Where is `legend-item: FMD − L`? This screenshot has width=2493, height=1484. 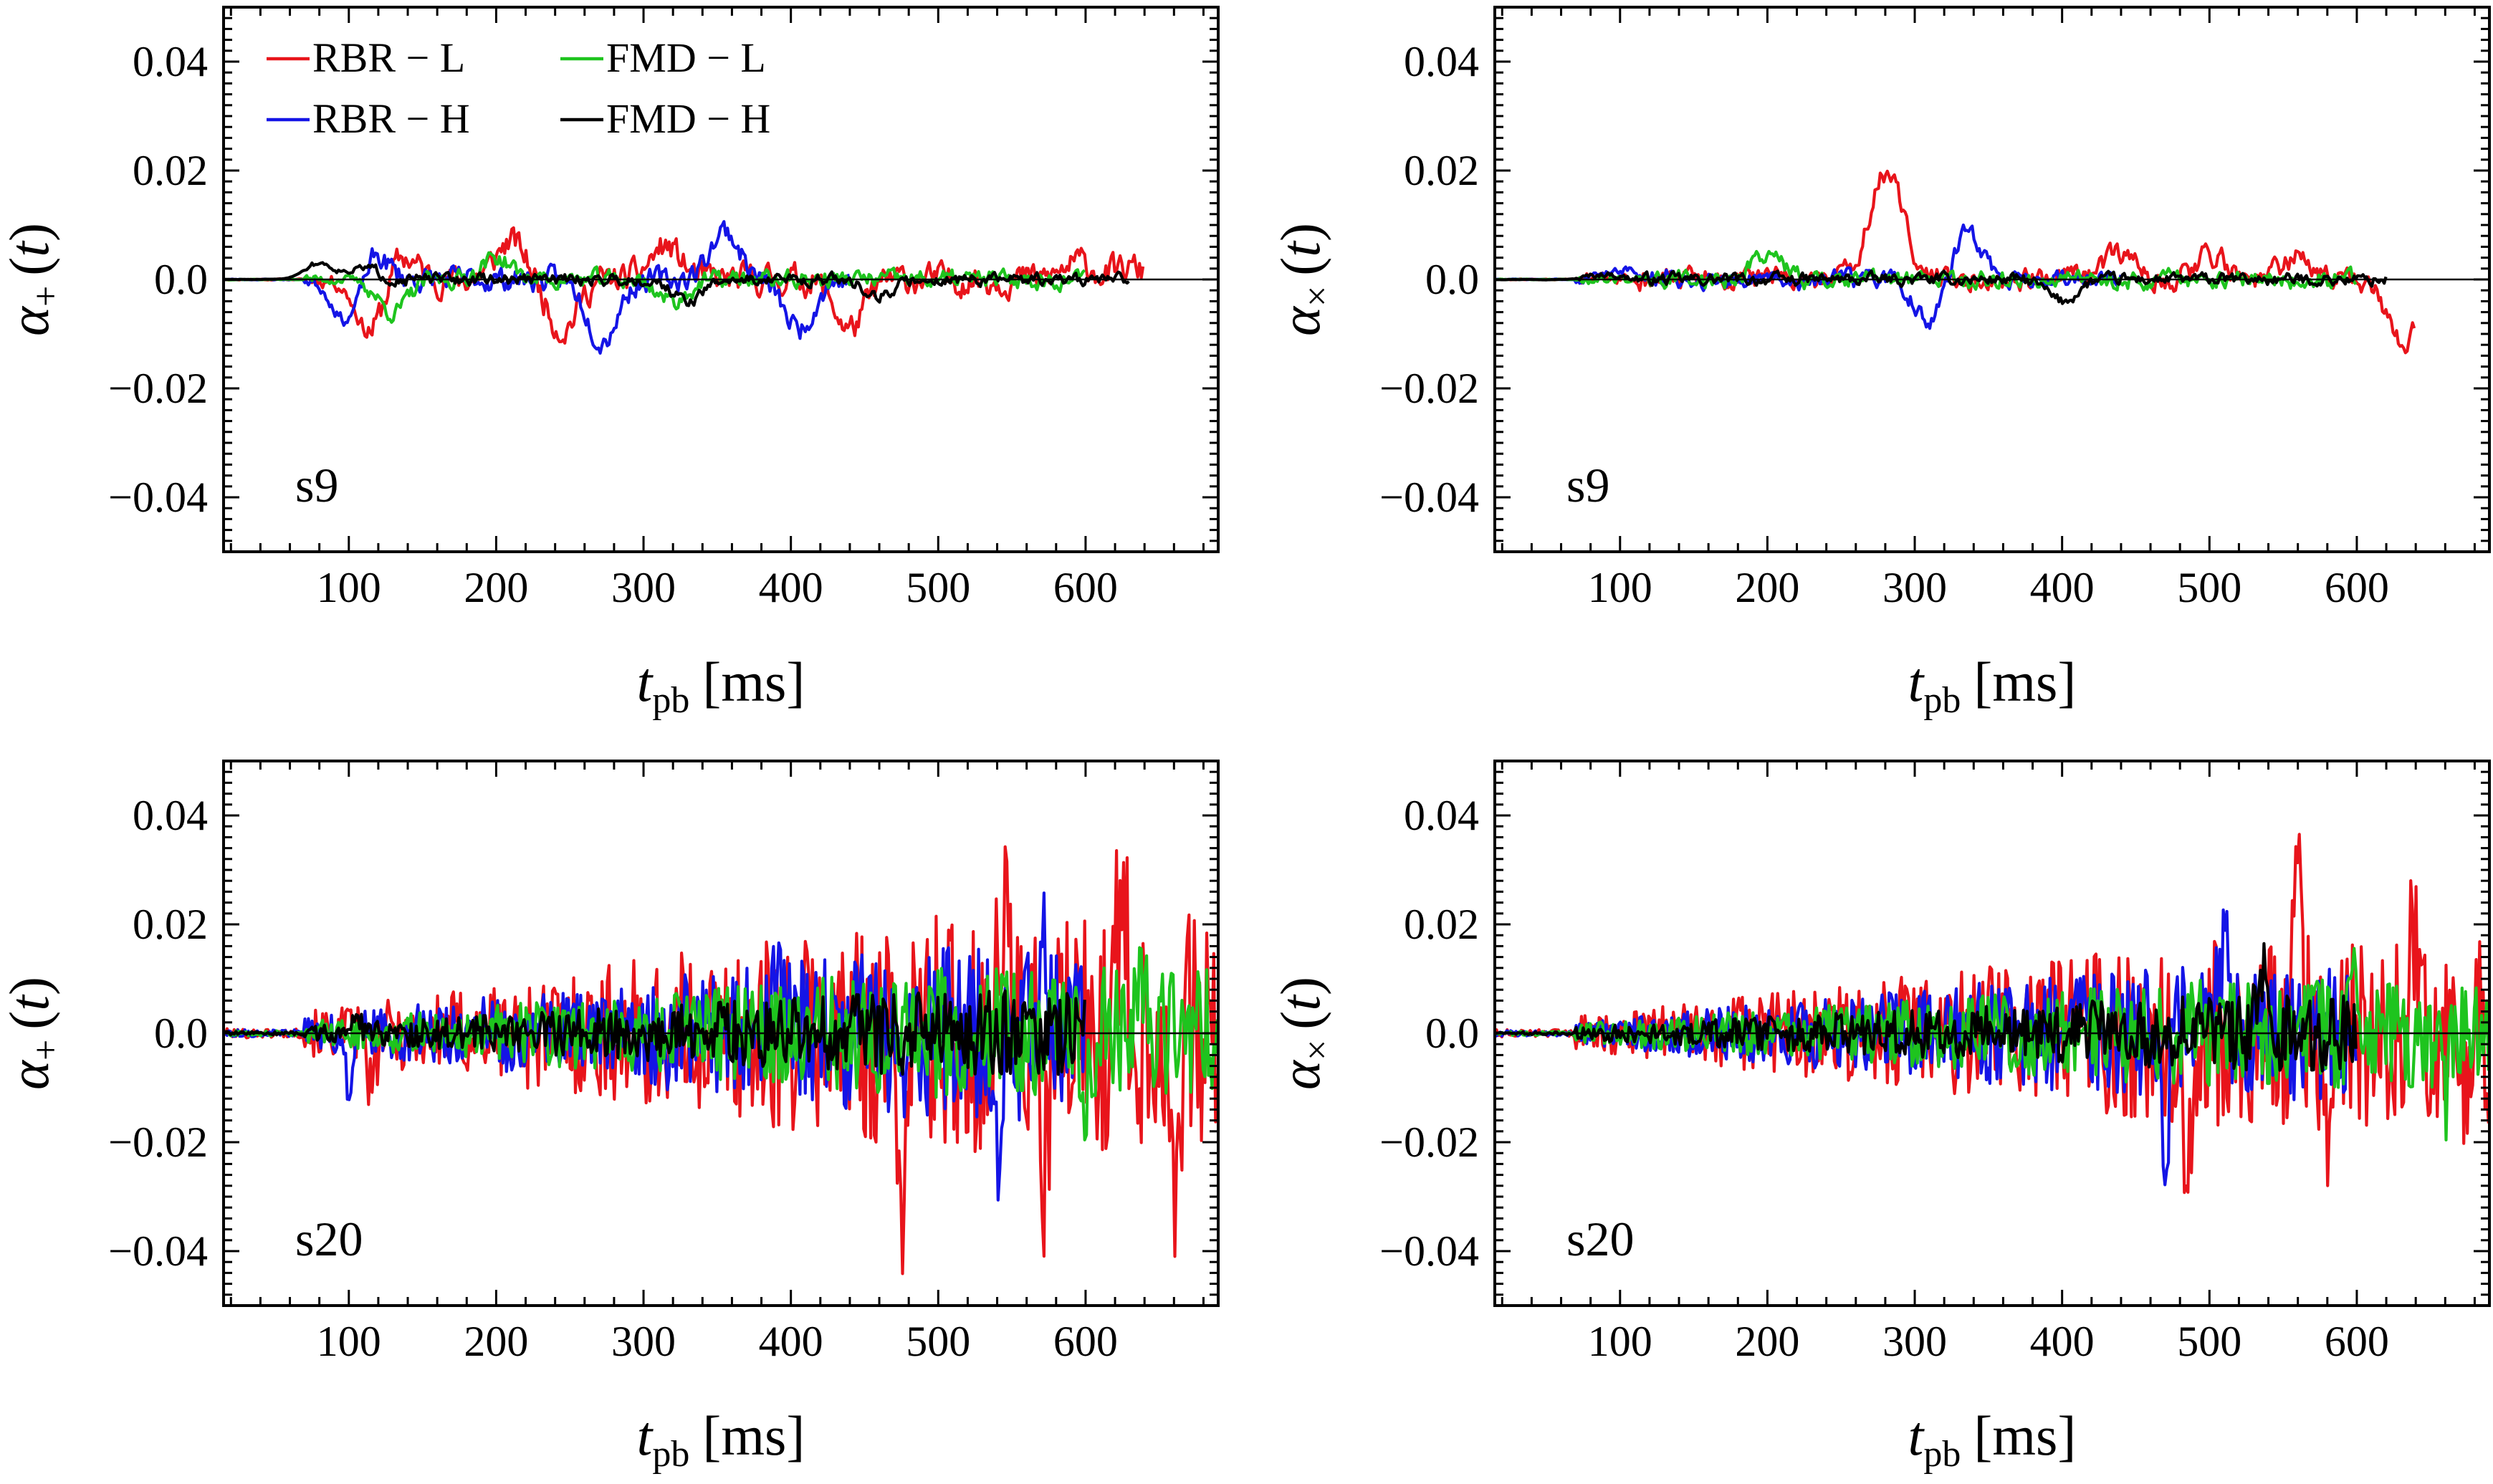
legend-item: FMD − L is located at coordinates (663, 57).